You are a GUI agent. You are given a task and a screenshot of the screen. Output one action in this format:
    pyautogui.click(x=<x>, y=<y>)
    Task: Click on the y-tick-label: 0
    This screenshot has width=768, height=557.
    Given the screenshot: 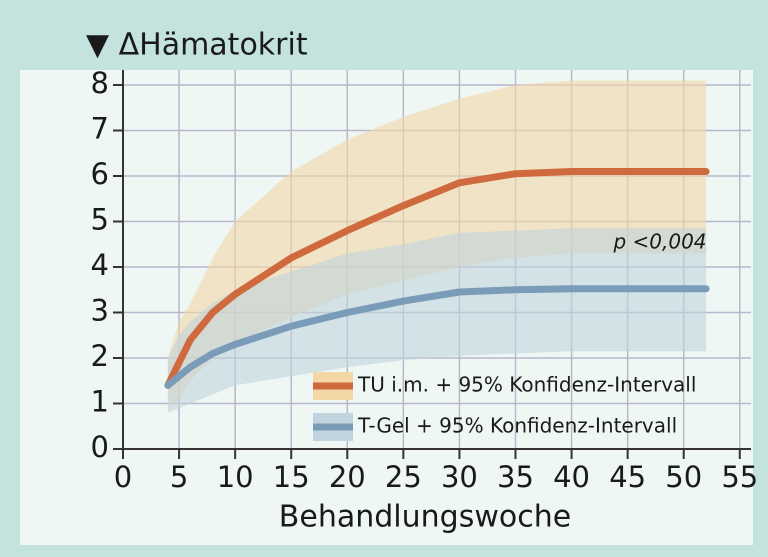 What is the action you would take?
    pyautogui.click(x=100, y=447)
    